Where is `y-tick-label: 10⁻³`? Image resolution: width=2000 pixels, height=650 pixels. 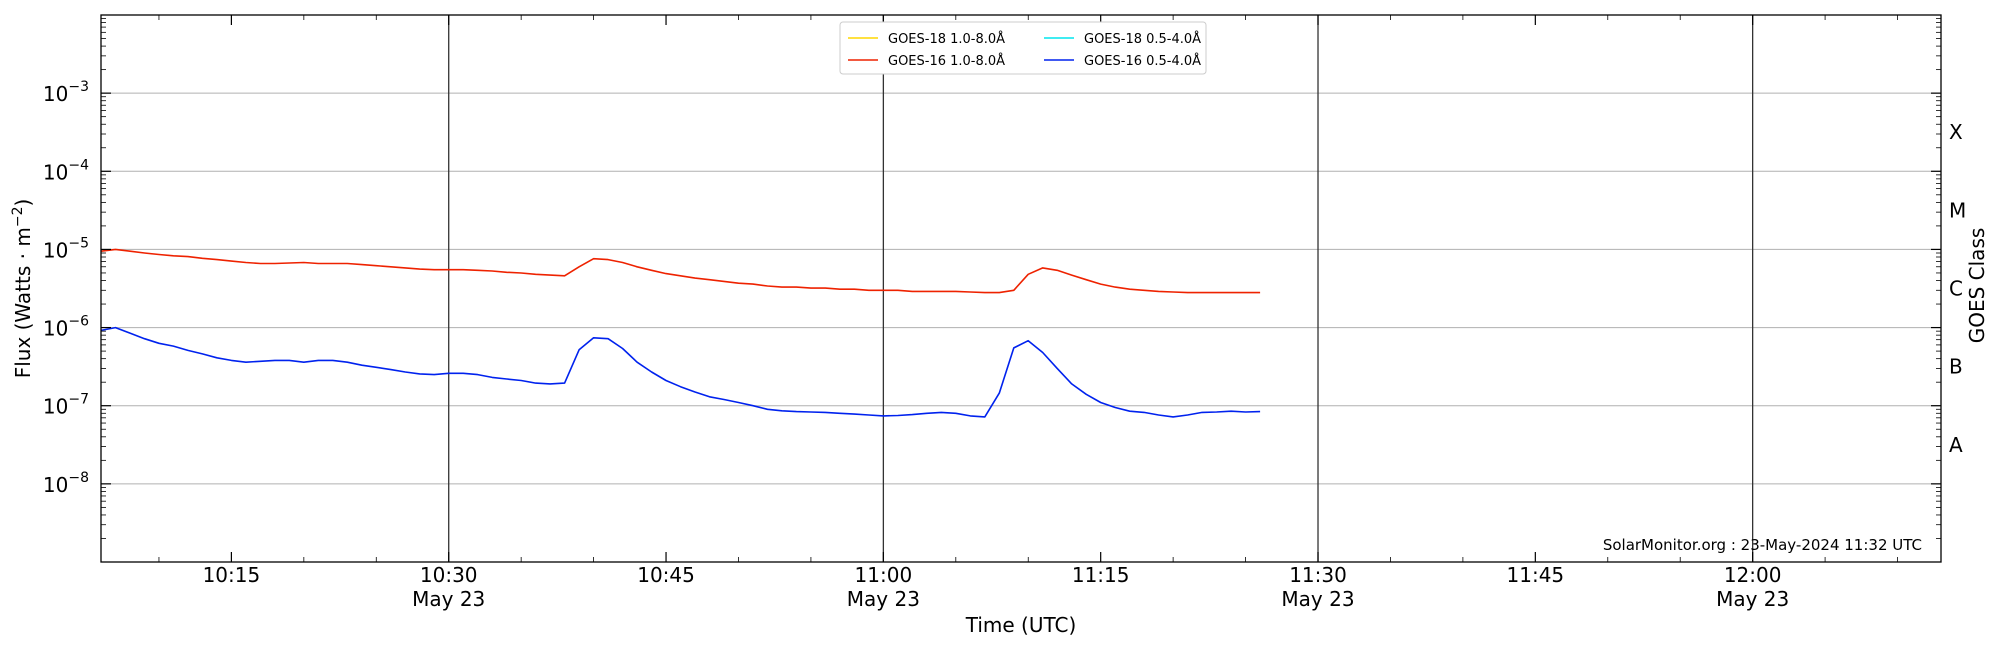 y-tick-label: 10⁻³ is located at coordinates (66, 92).